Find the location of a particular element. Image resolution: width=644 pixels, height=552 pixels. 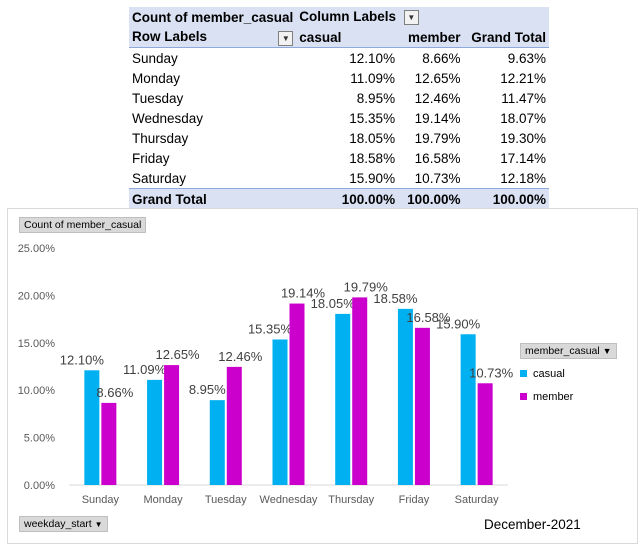

column-labels-cell: Column Labels ▼ is located at coordinates (422, 17).